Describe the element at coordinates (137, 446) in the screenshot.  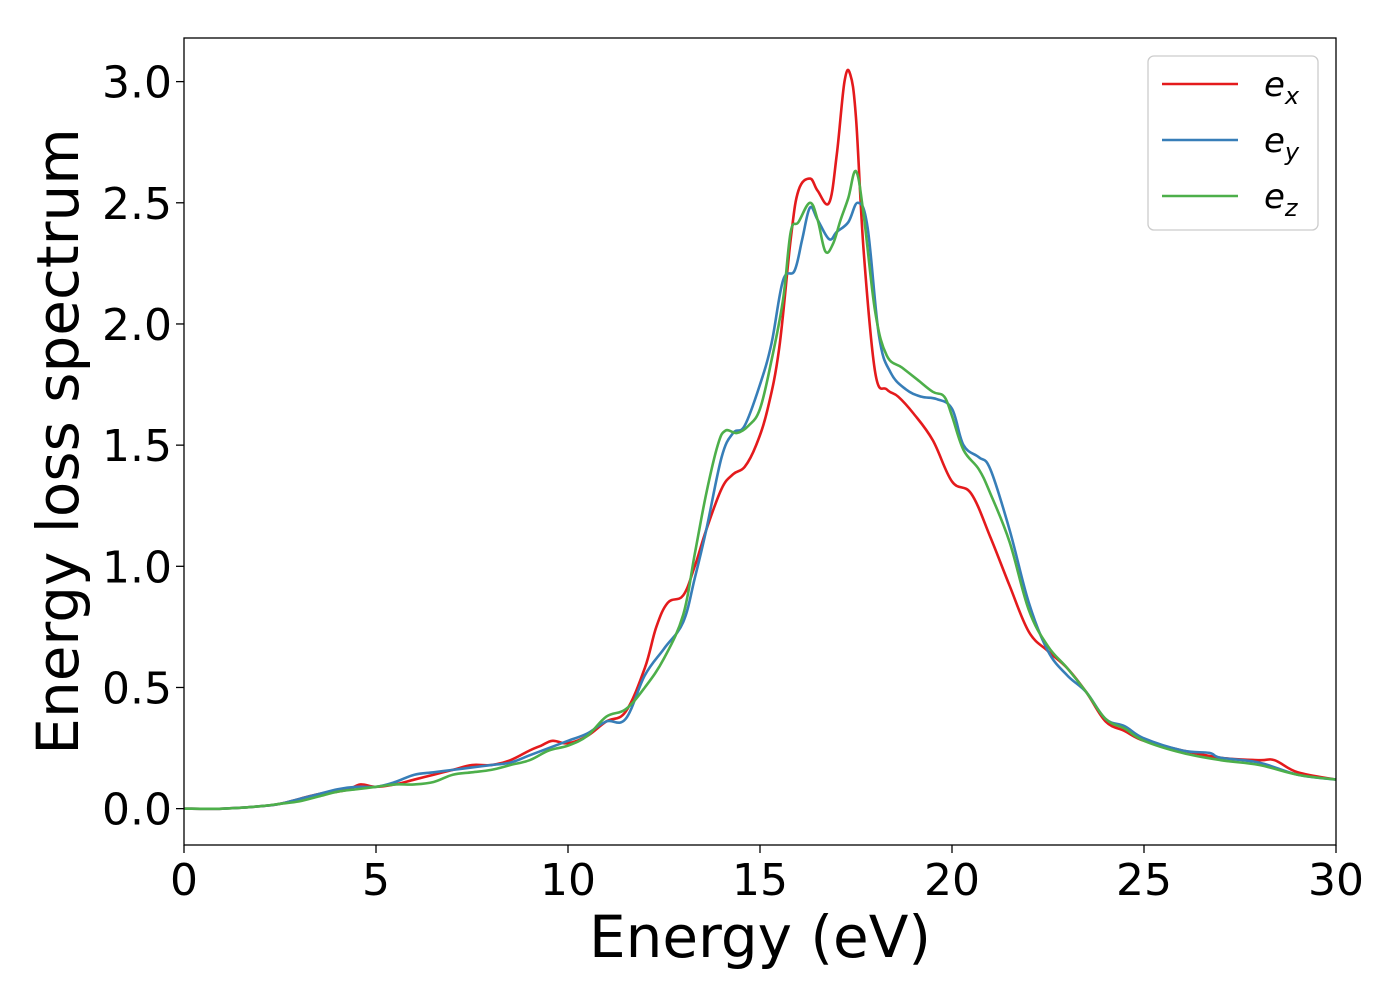
I see `y-tick-label: 1.5` at that location.